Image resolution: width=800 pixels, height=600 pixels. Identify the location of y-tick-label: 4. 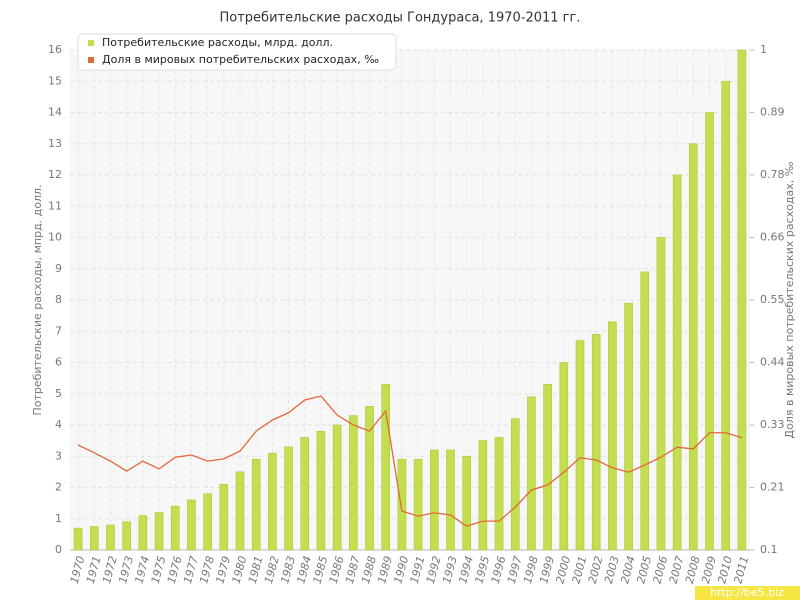
(58, 424).